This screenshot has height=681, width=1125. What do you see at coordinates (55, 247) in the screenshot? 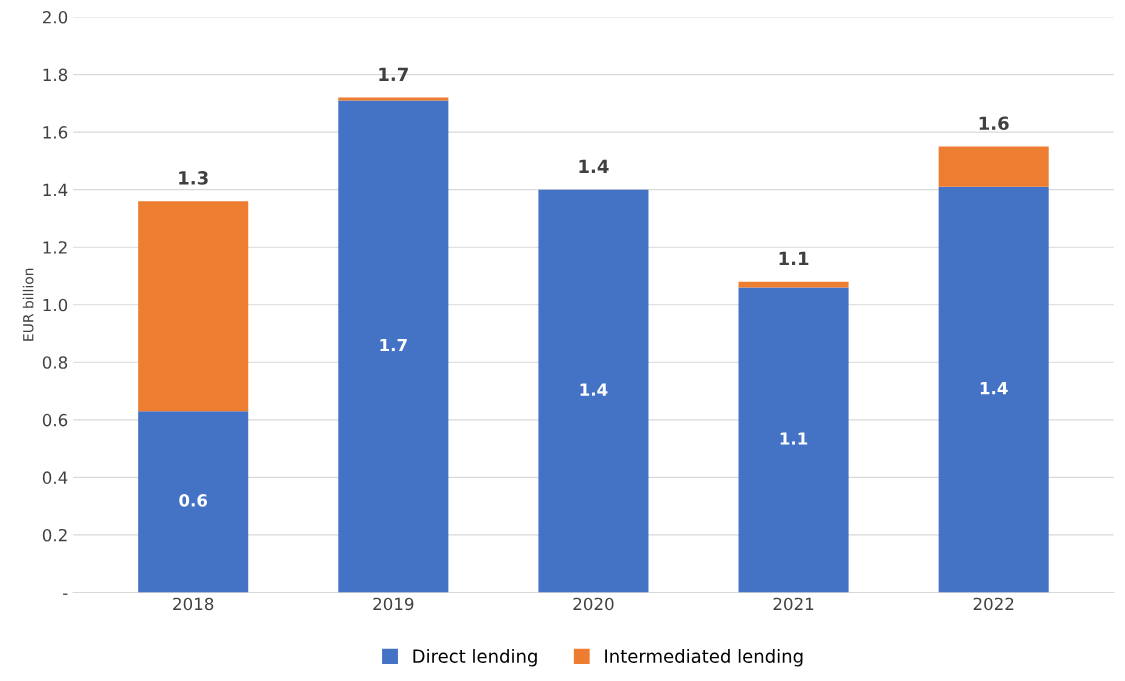
I see `y-tick-label: 1.2` at bounding box center [55, 247].